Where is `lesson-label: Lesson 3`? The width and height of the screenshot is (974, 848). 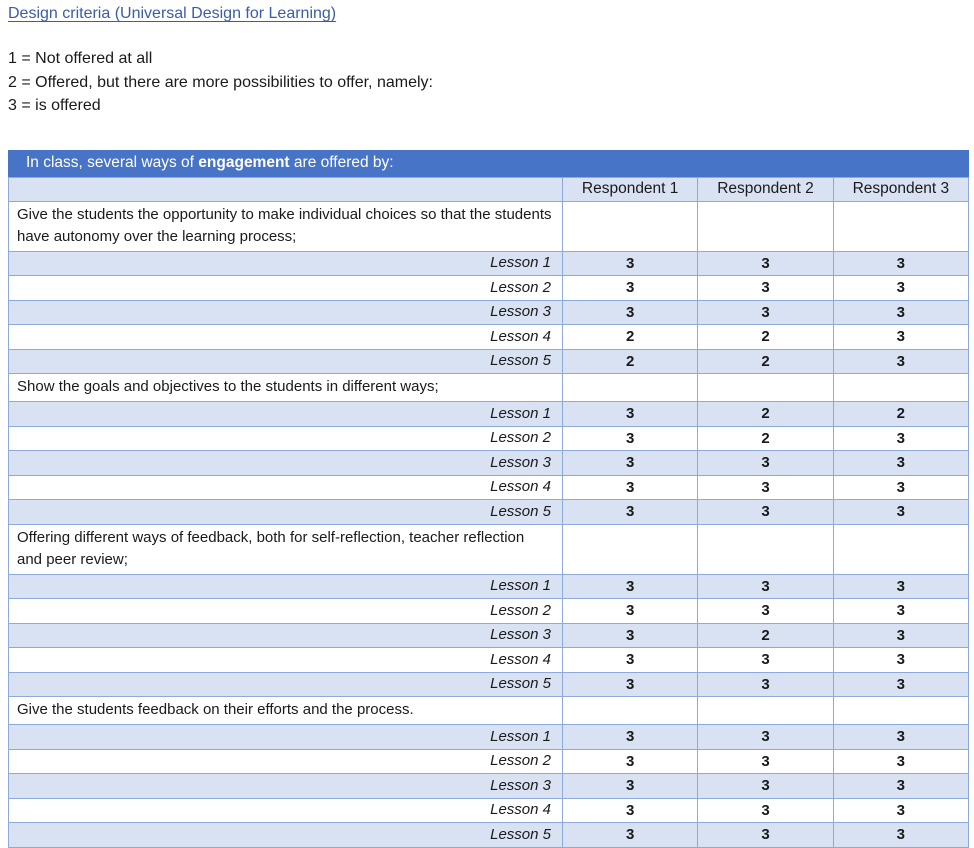 lesson-label: Lesson 3 is located at coordinates (285, 635).